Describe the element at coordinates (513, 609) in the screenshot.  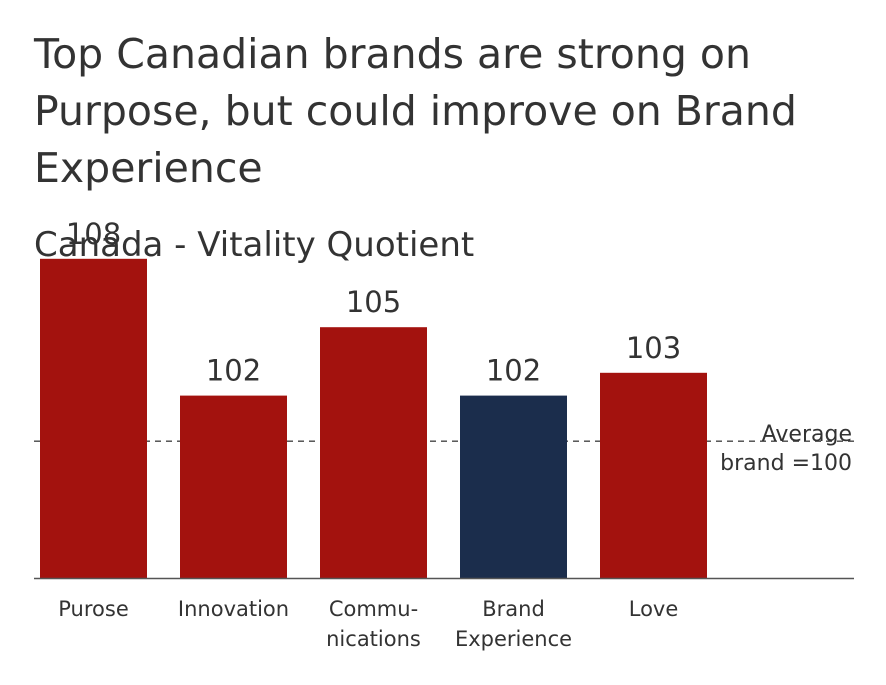
I see `category-label: Brand` at that location.